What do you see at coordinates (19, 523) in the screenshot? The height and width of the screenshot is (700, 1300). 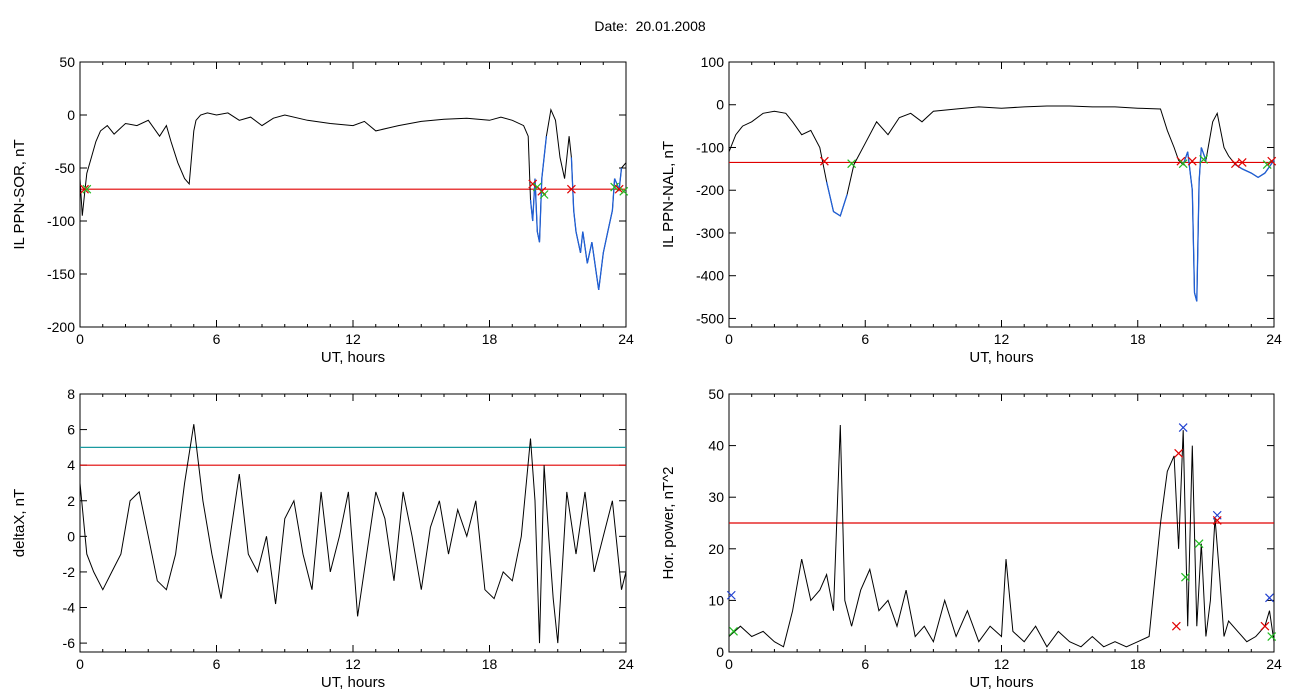 I see `y-axis-label: deltaX, nT` at bounding box center [19, 523].